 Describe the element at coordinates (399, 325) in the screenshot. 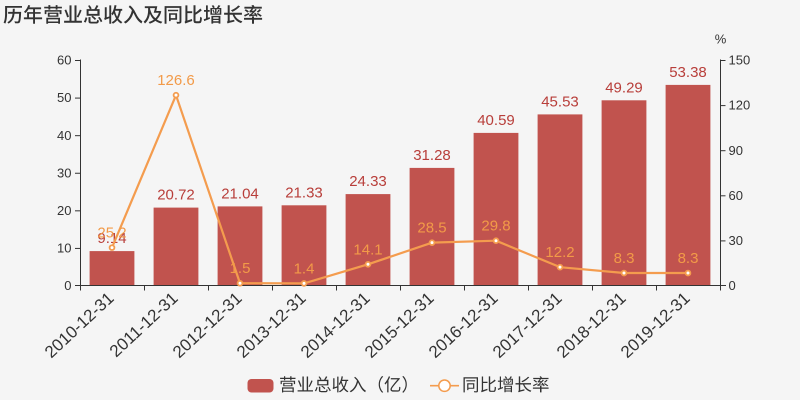

I see `svg-text: 2015-12-31` at that location.